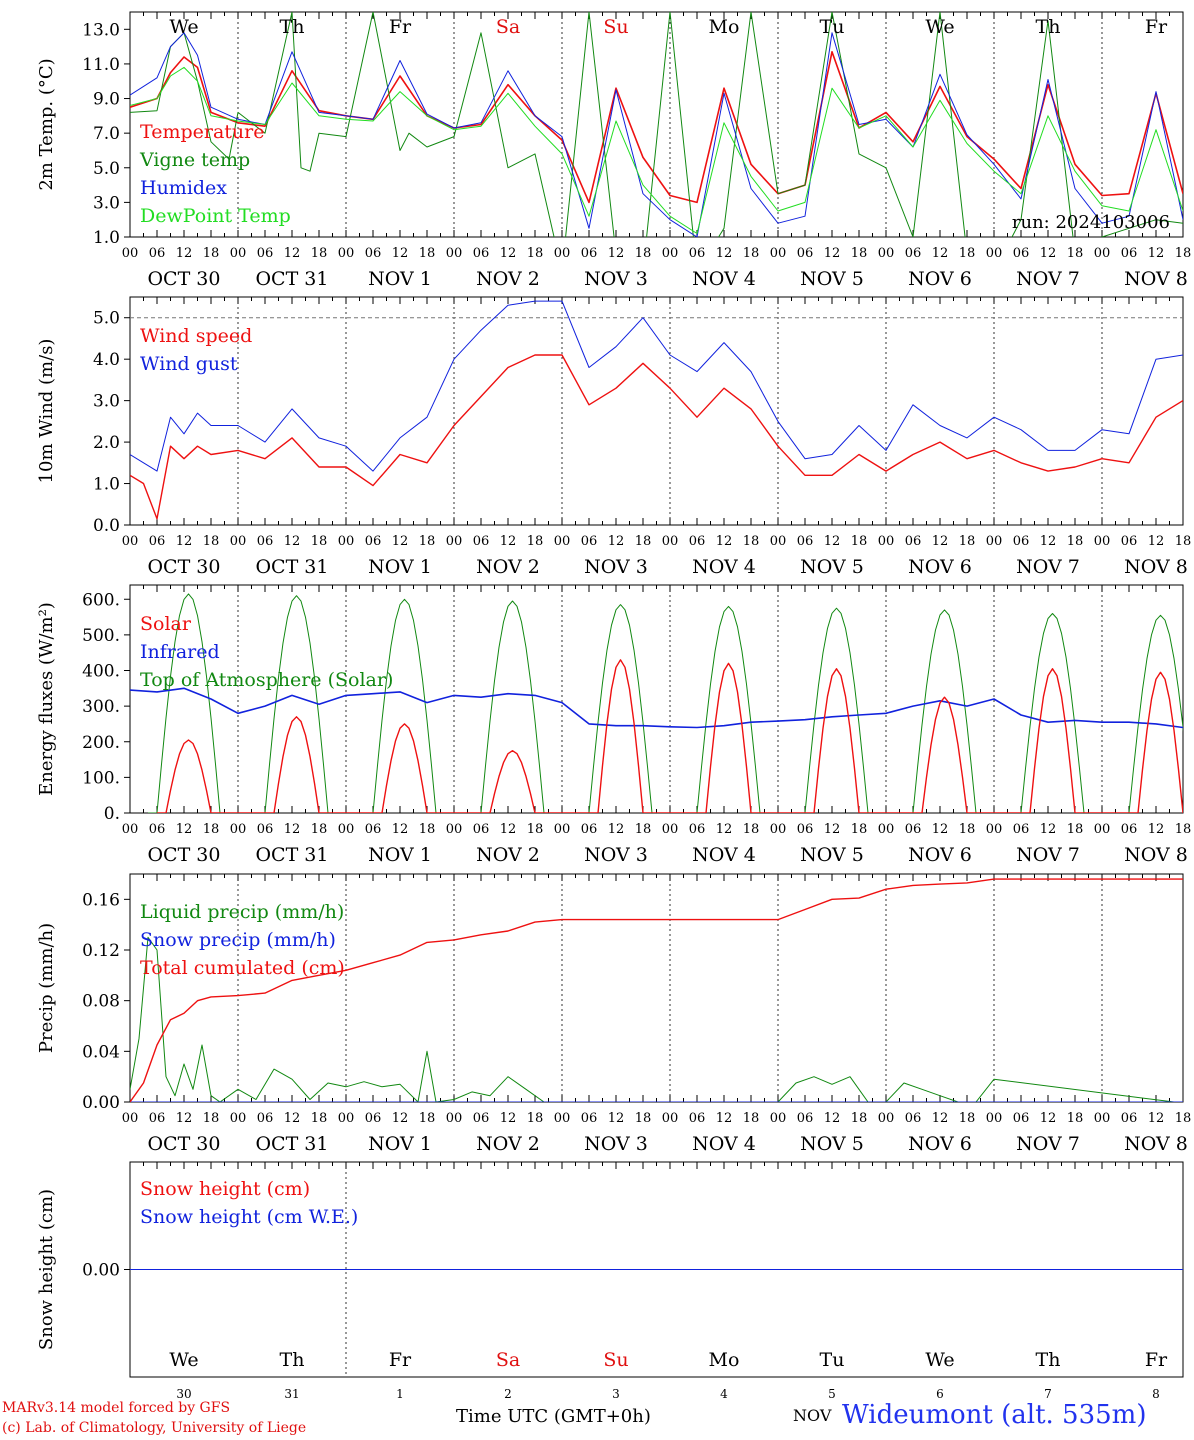  Describe the element at coordinates (106, 360) in the screenshot. I see `panel2-ytick-label: 4.0` at that location.